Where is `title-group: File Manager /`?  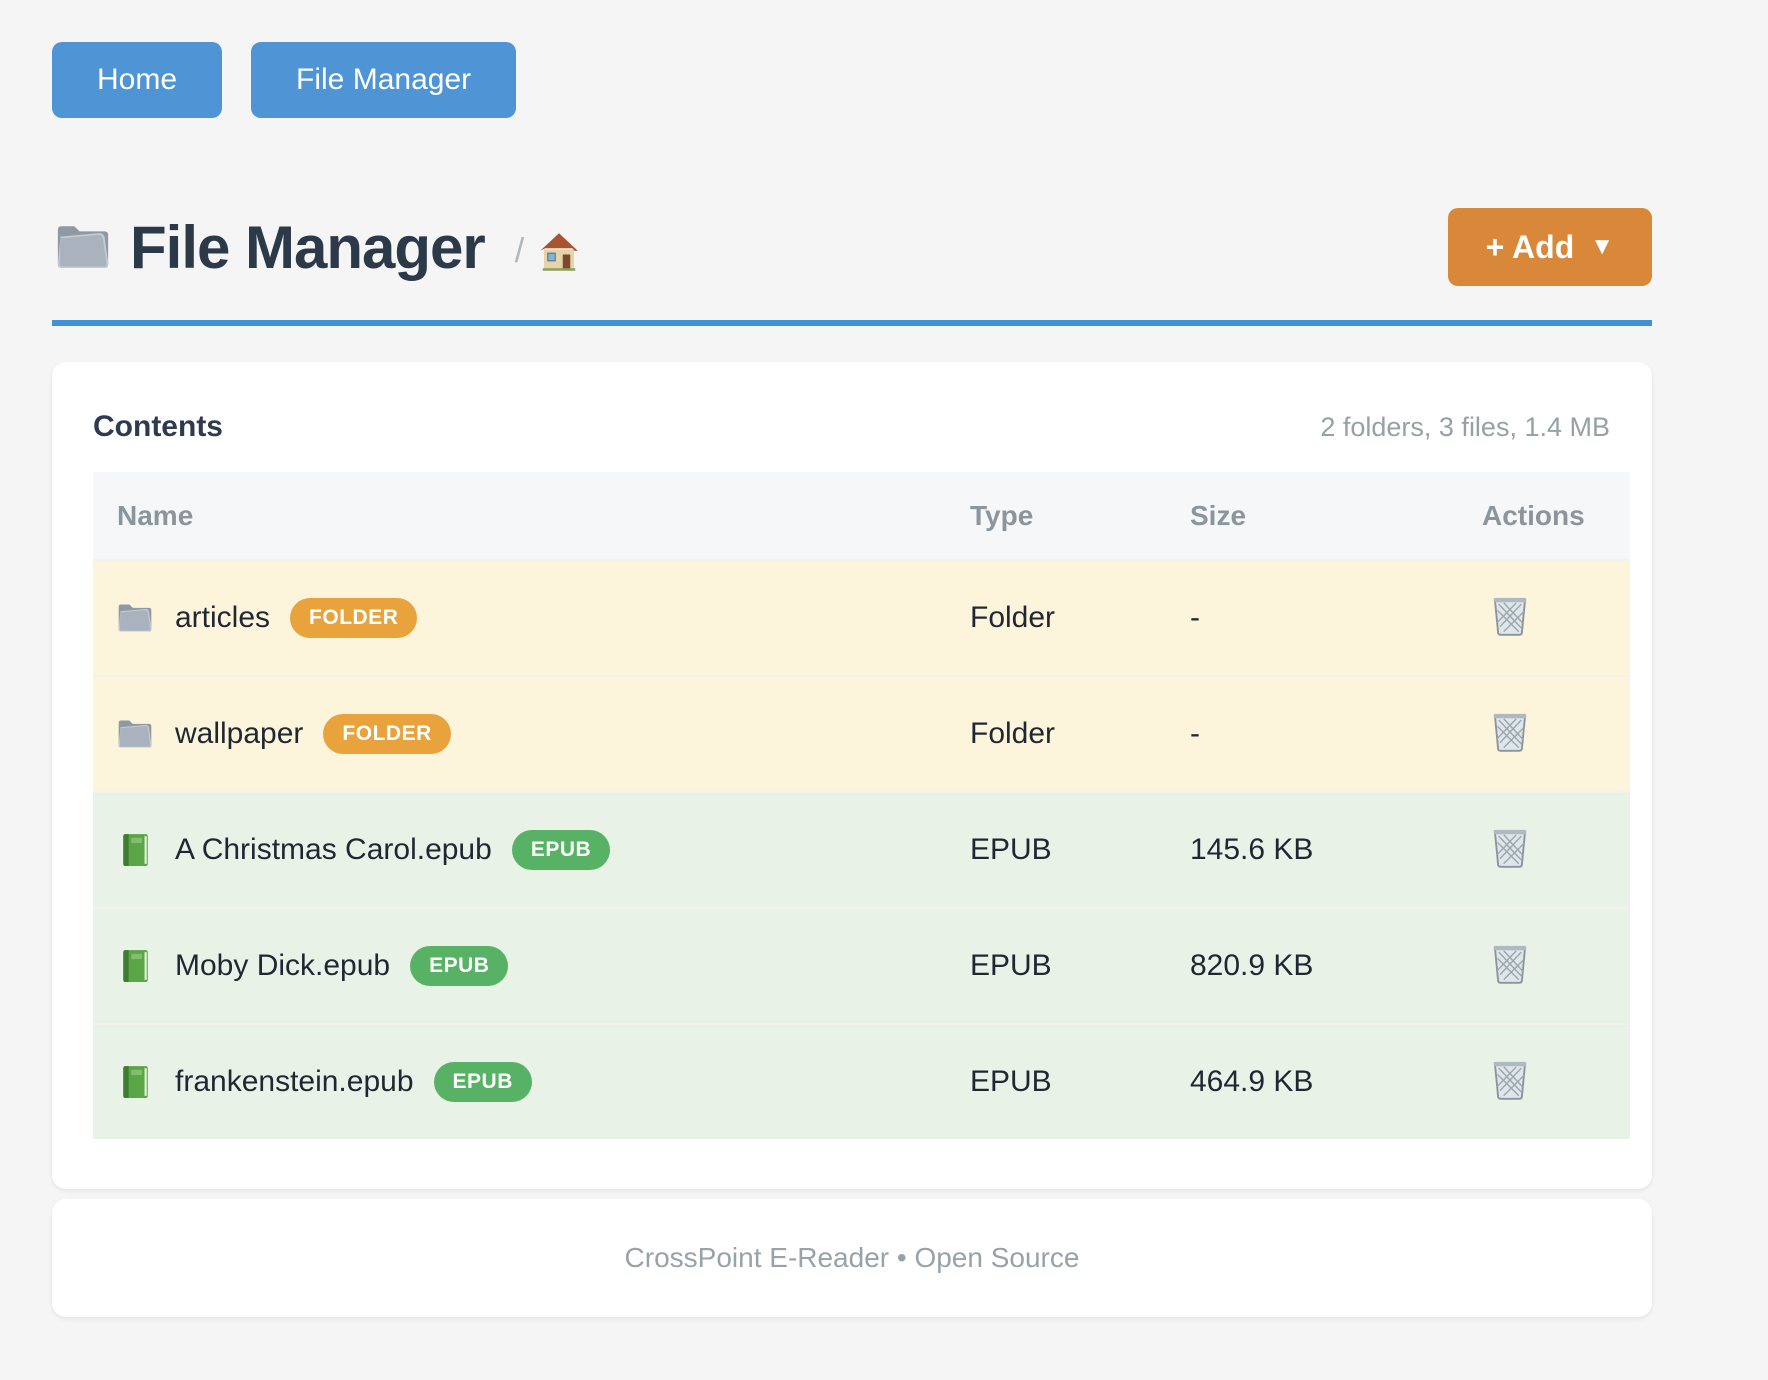
title-group: File Manager / is located at coordinates (316, 247).